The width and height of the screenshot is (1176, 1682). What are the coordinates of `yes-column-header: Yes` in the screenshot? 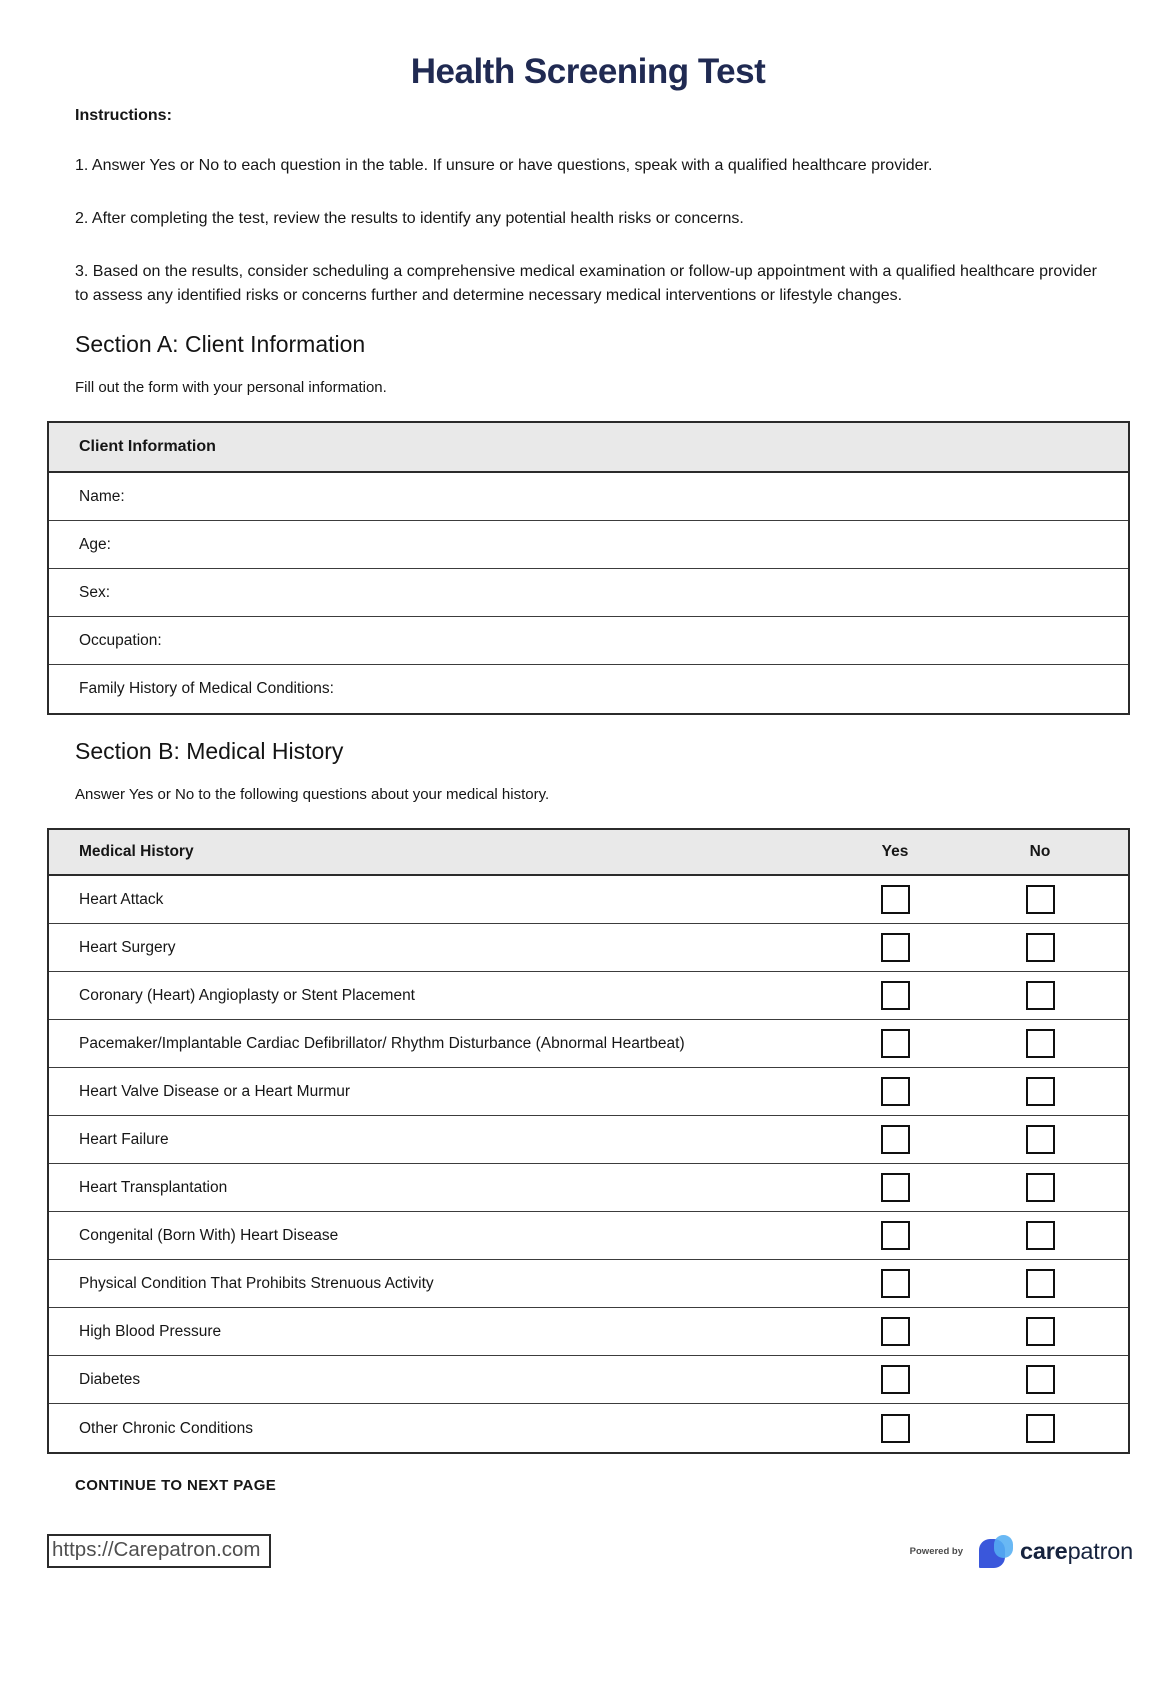 It's located at (895, 851).